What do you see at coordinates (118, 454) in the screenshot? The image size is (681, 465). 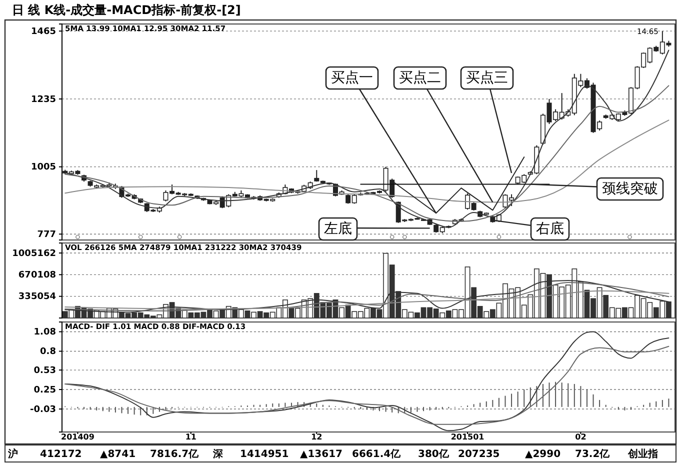 I see `text: ▲8741` at bounding box center [118, 454].